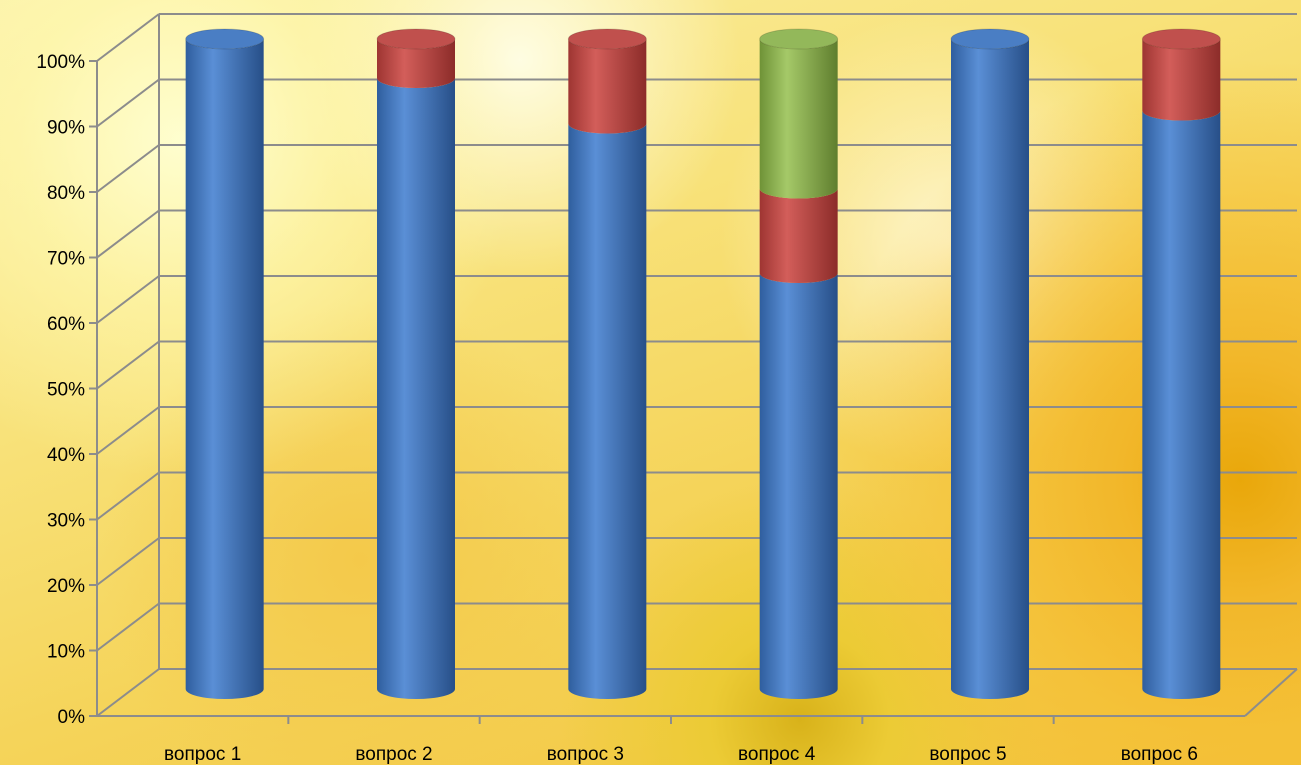 The height and width of the screenshot is (765, 1301). What do you see at coordinates (1159, 754) in the screenshot?
I see `x-tick-label: вопрос 6` at bounding box center [1159, 754].